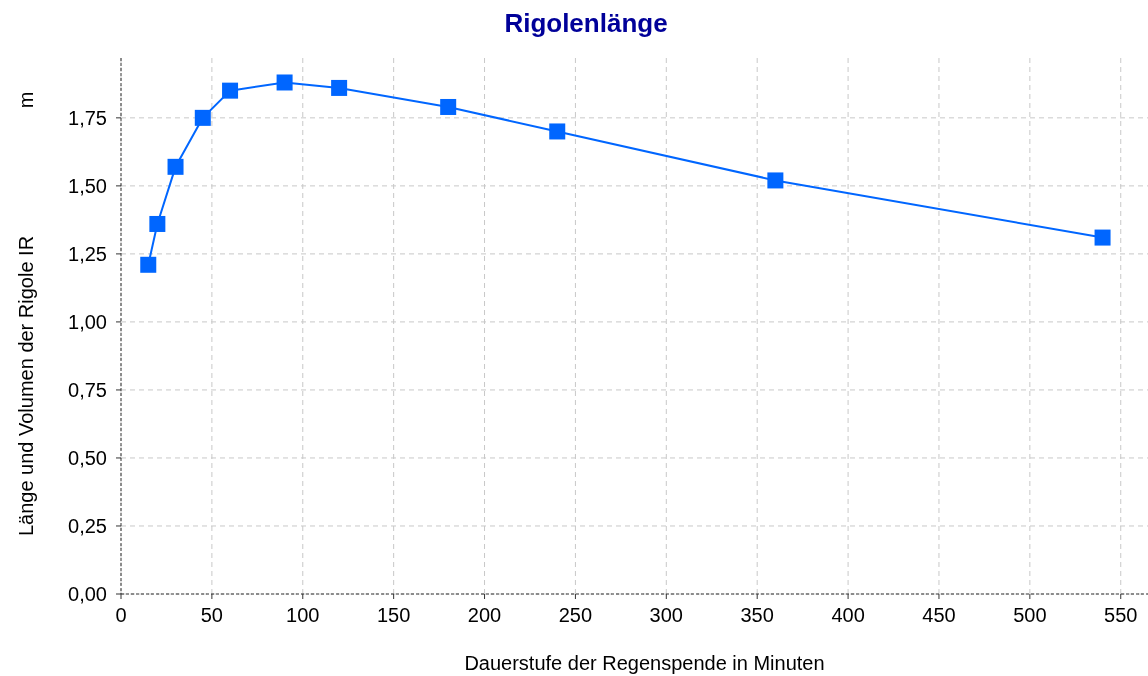 This screenshot has height=676, width=1148. What do you see at coordinates (484, 615) in the screenshot?
I see `x-tick-label: 200` at bounding box center [484, 615].